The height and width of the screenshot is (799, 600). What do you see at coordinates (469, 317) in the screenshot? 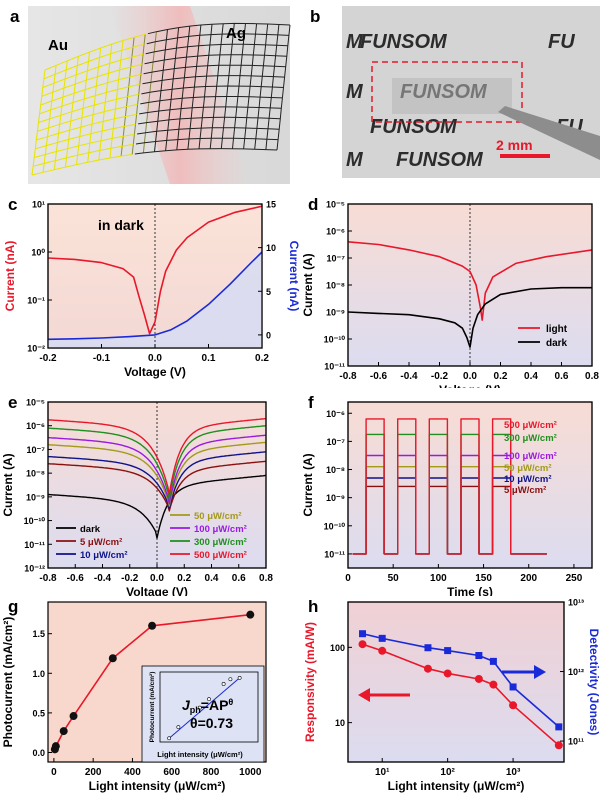
I see `dark-line` at bounding box center [469, 317].